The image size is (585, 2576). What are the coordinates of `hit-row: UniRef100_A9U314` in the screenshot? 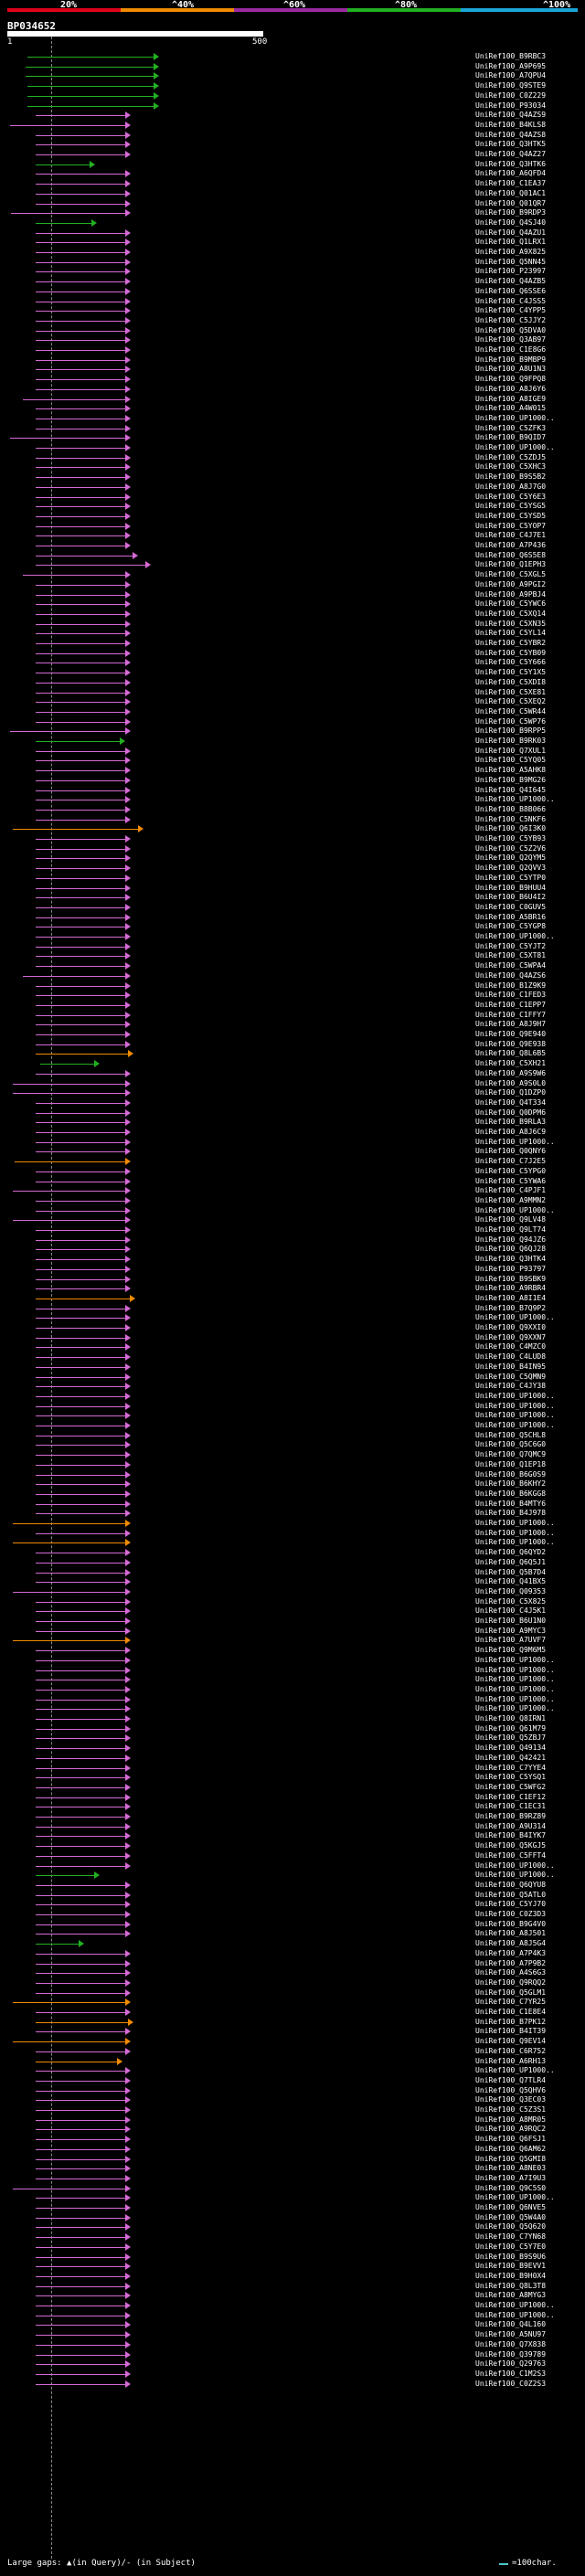 It's located at (293, 1826).